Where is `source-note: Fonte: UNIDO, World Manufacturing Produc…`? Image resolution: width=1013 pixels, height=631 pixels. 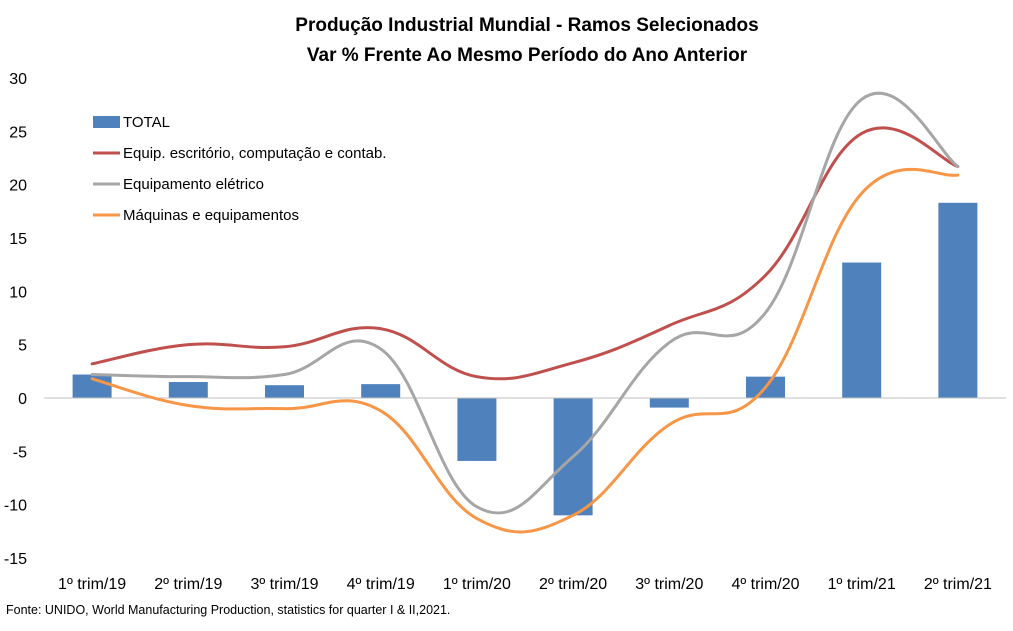 source-note: Fonte: UNIDO, World Manufacturing Produc… is located at coordinates (228, 610).